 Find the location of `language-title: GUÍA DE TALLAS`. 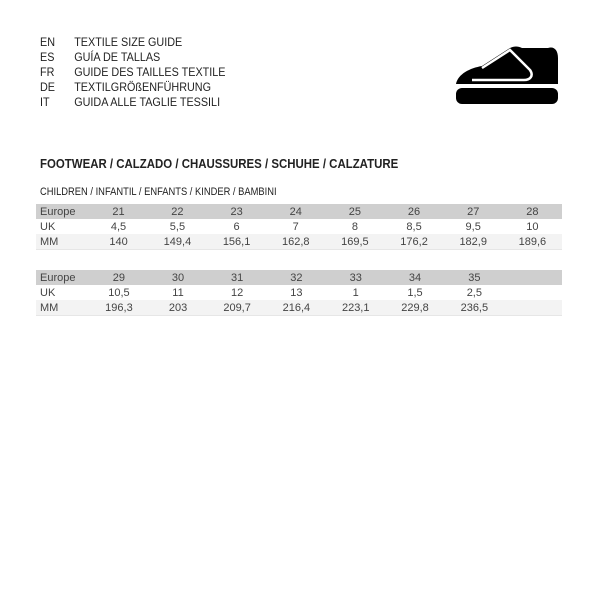

language-title: GUÍA DE TALLAS is located at coordinates (117, 57).